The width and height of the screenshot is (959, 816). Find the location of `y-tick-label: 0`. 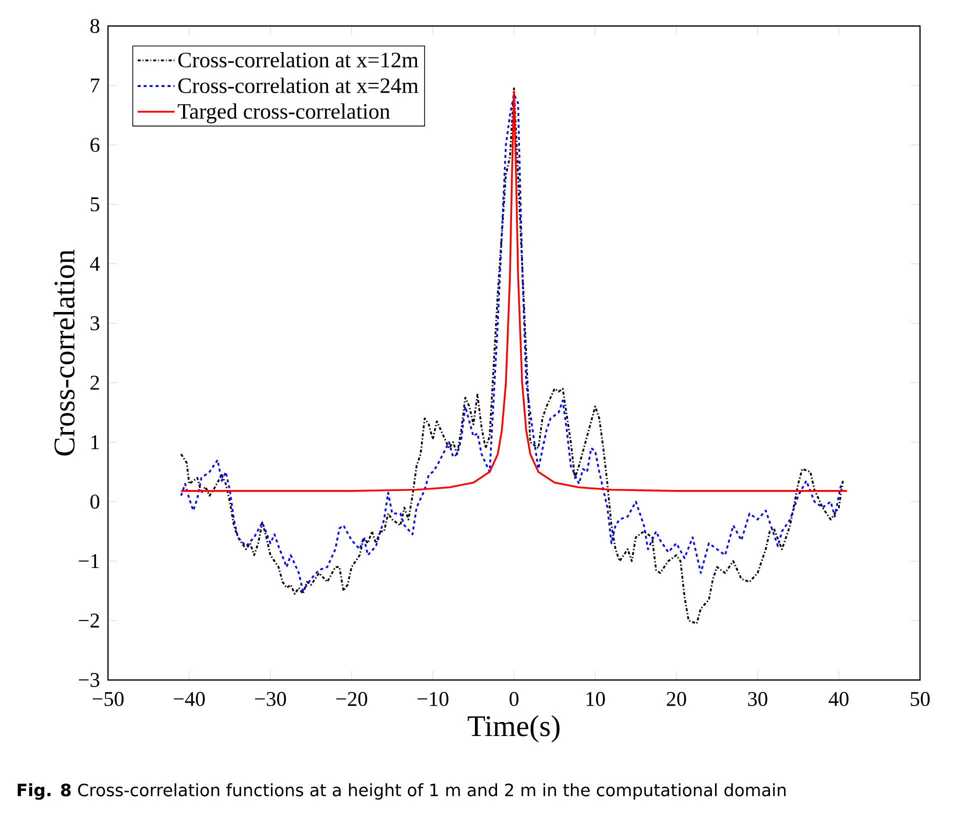

y-tick-label: 0 is located at coordinates (95, 501).